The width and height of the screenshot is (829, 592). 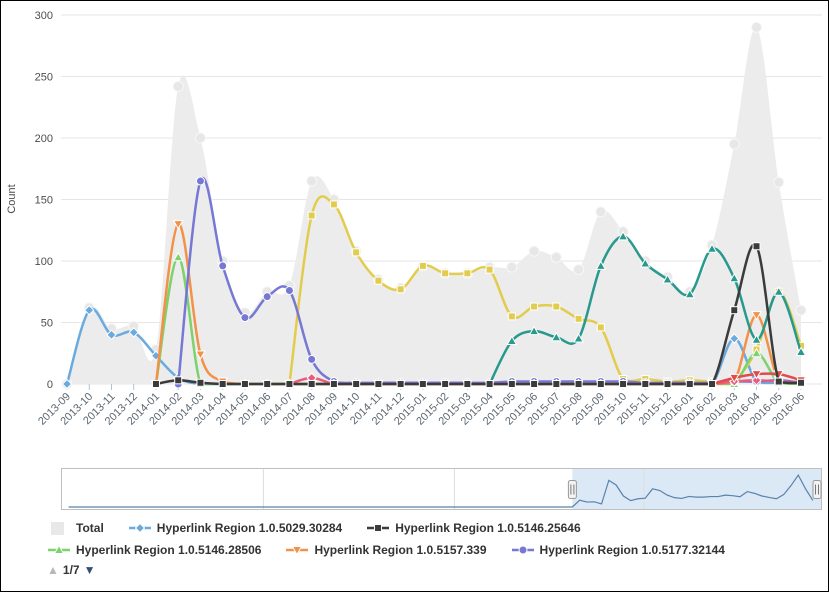 What do you see at coordinates (432, 570) in the screenshot?
I see `legend-pager: ▲ 1/7 ▼` at bounding box center [432, 570].